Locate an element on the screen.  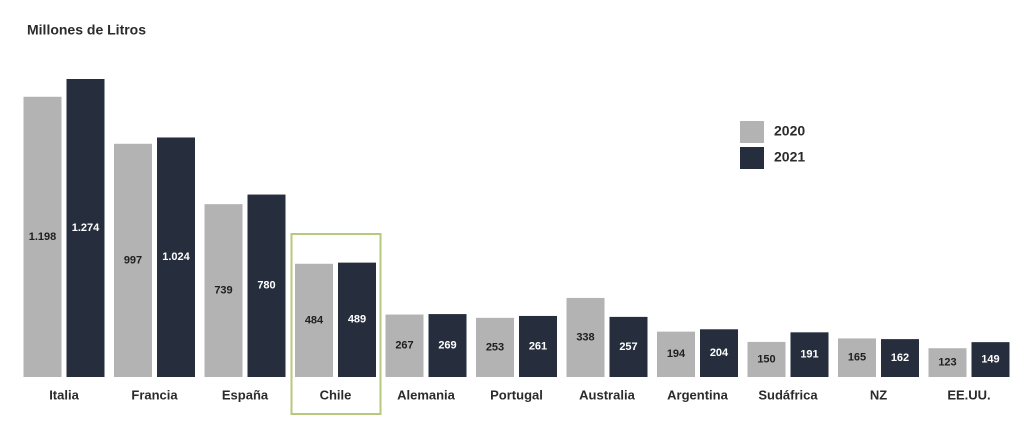
value-label: 1.024 is located at coordinates (176, 257).